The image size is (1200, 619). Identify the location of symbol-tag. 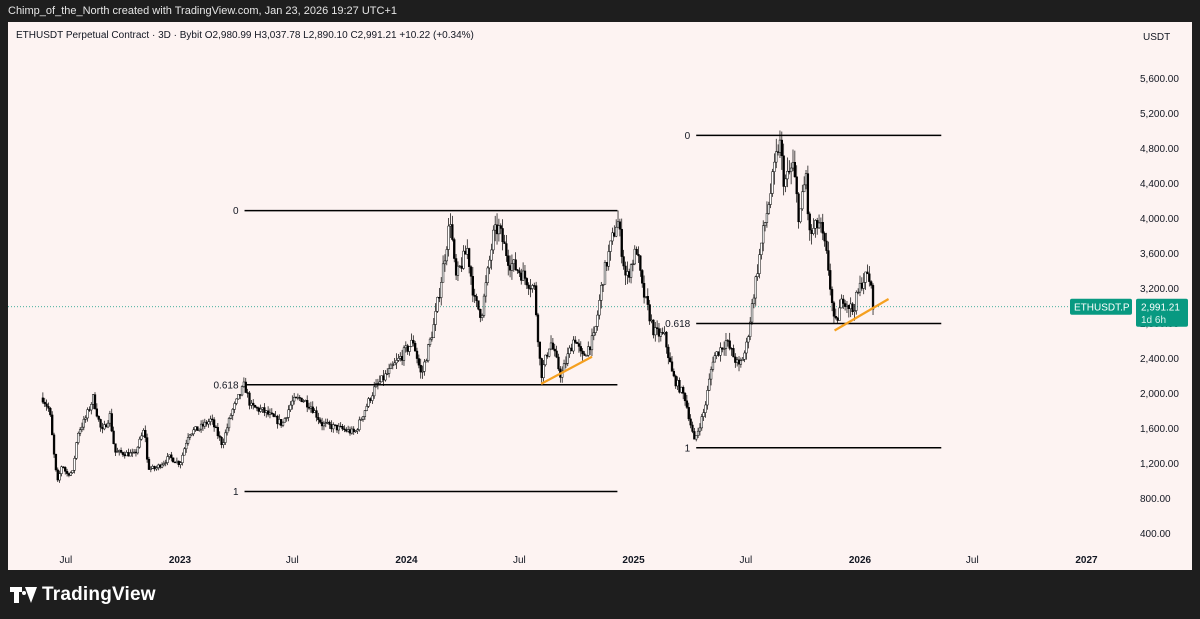
(1101, 306).